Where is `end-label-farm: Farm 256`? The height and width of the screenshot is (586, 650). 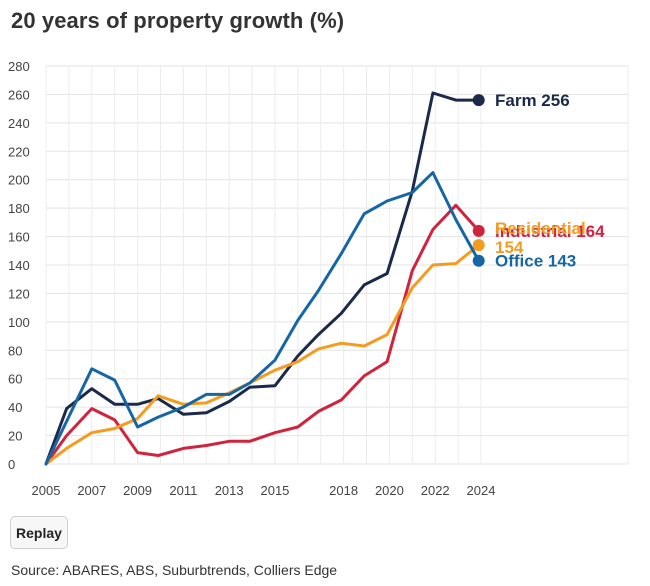 end-label-farm: Farm 256 is located at coordinates (532, 100).